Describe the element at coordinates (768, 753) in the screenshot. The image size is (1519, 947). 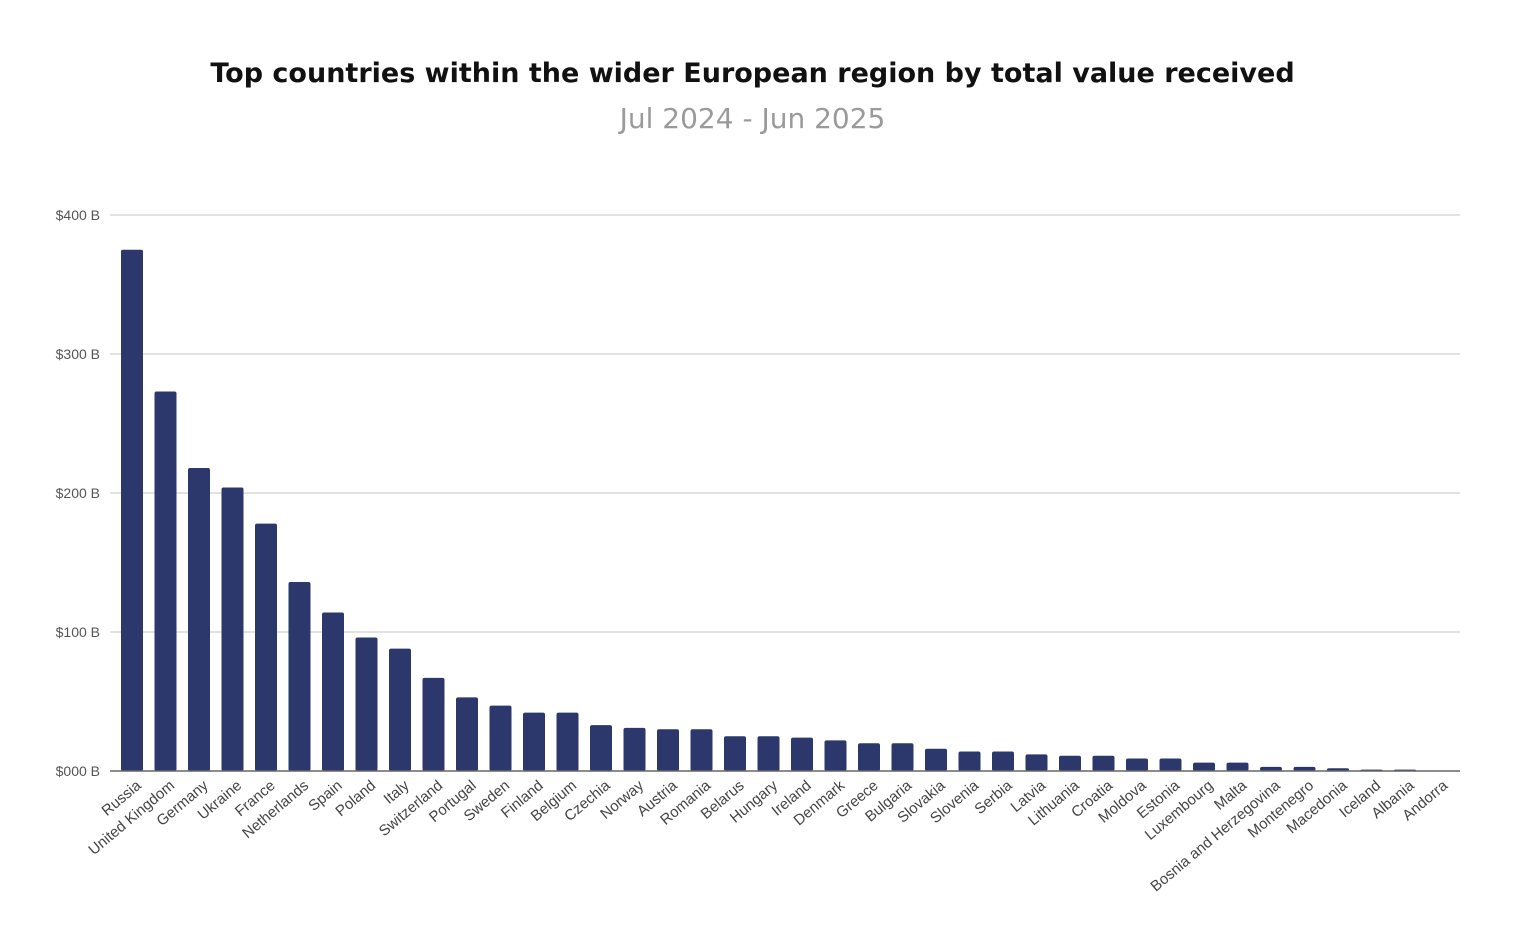
I see `bar-hungary` at that location.